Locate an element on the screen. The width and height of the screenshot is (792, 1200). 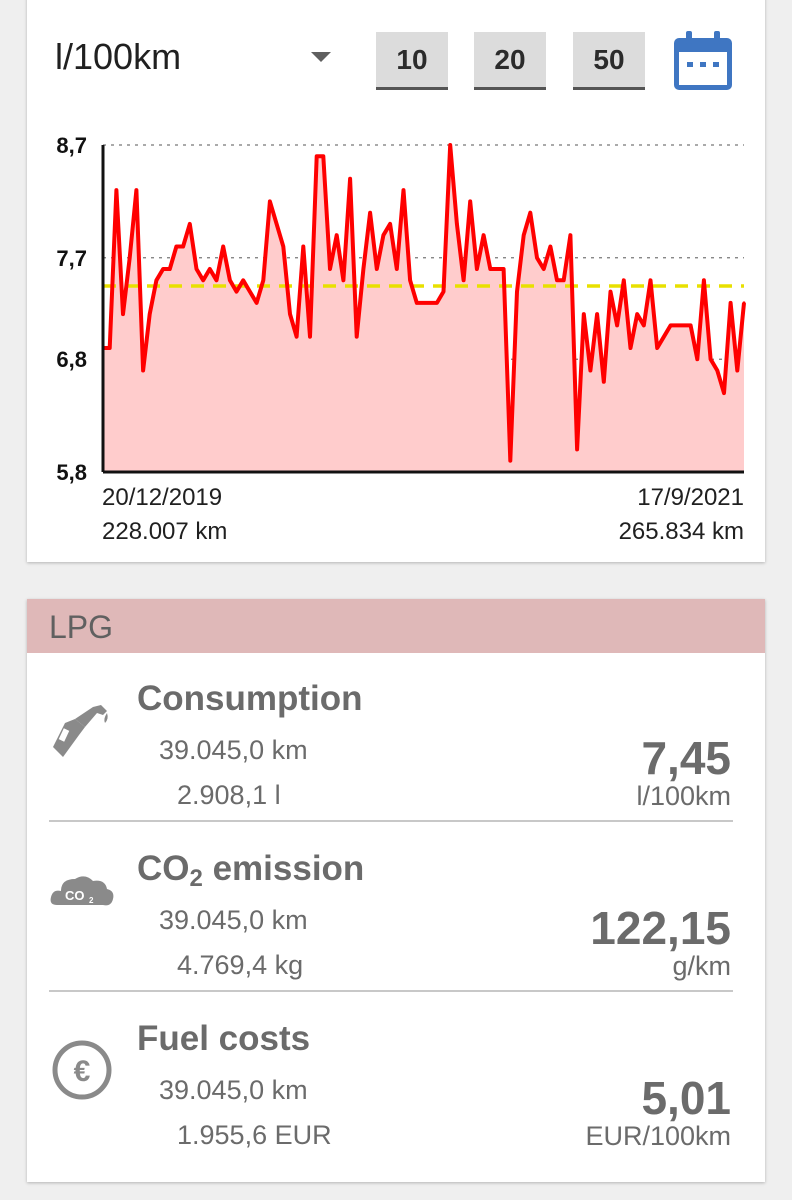
co2-title: CO2 emission is located at coordinates (250, 871).